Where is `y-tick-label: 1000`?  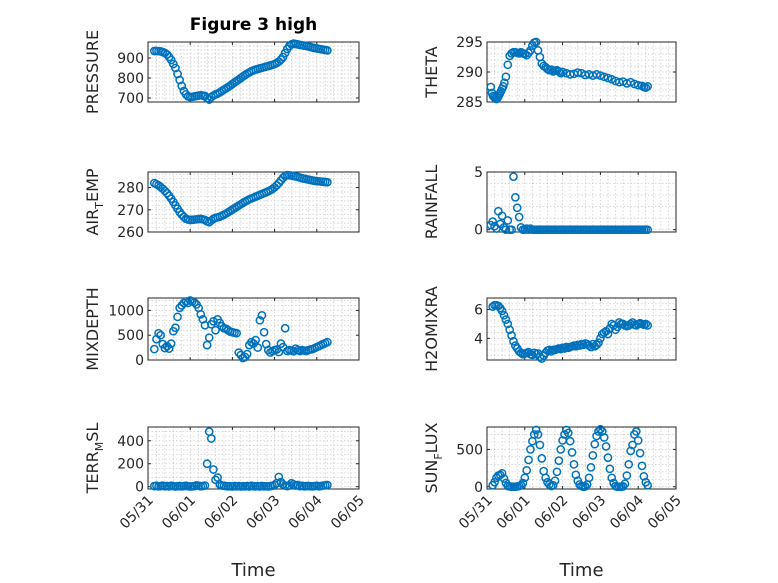
y-tick-label: 1000 is located at coordinates (126, 311).